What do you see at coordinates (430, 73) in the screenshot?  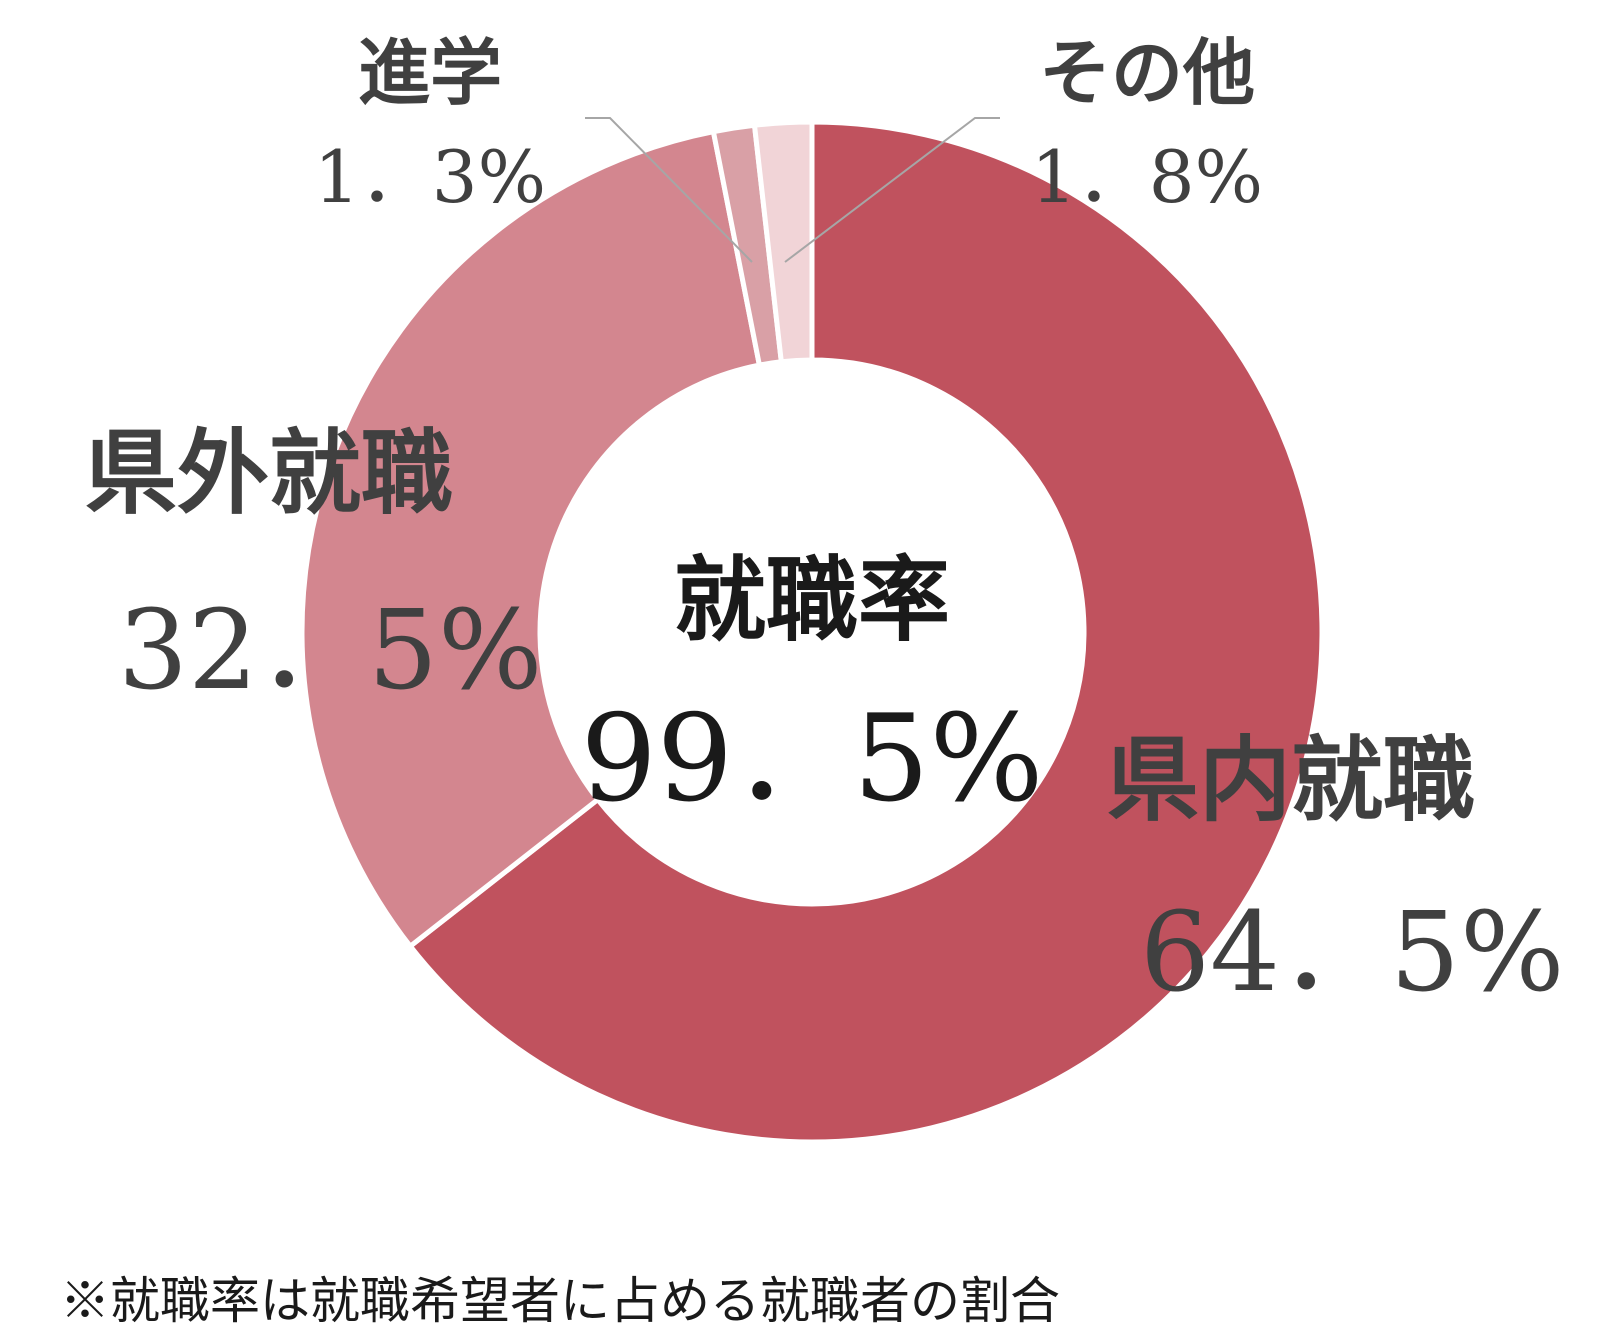 I see `label-shingaku-name: 進学` at bounding box center [430, 73].